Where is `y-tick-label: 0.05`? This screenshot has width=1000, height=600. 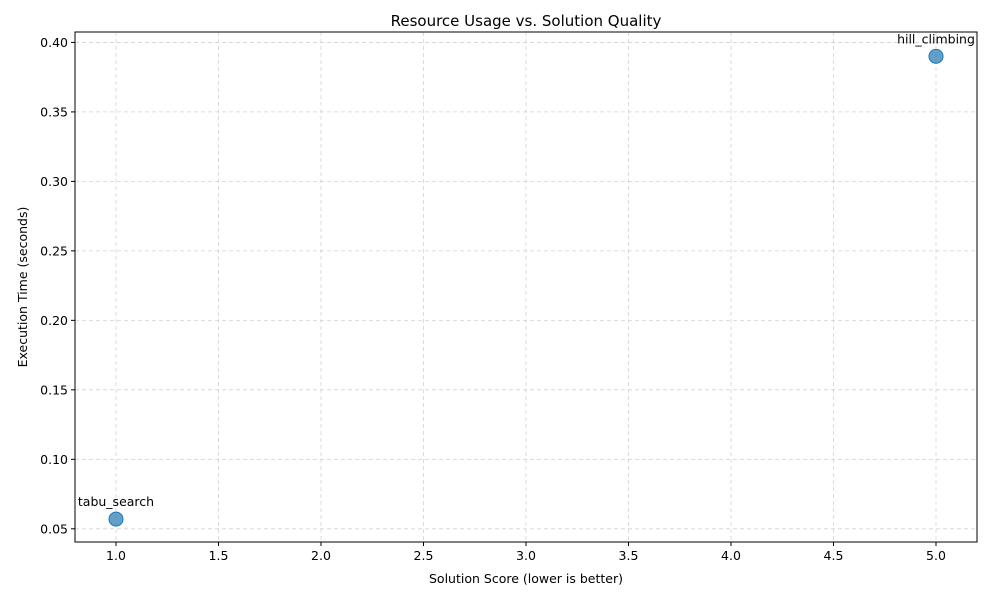
y-tick-label: 0.05 is located at coordinates (54, 528).